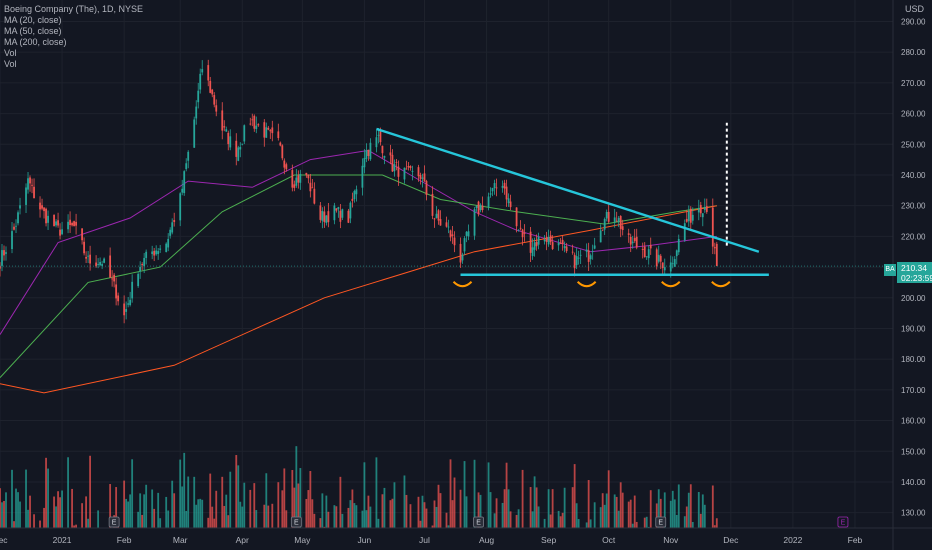 The width and height of the screenshot is (932, 550). What do you see at coordinates (486, 540) in the screenshot?
I see `time-tick-label: Aug` at bounding box center [486, 540].